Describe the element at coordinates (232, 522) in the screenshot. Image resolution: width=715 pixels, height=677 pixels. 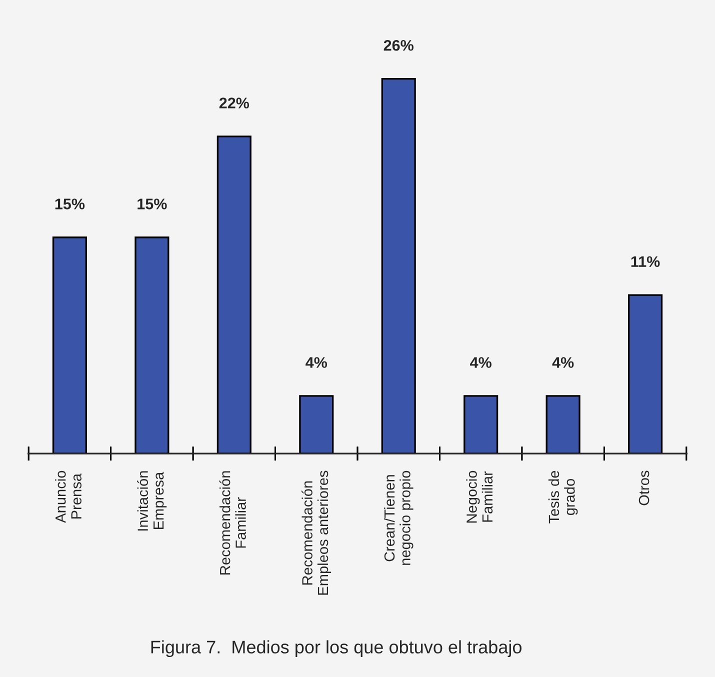
I see `x-tick-label: Recomendación Familiar` at that location.